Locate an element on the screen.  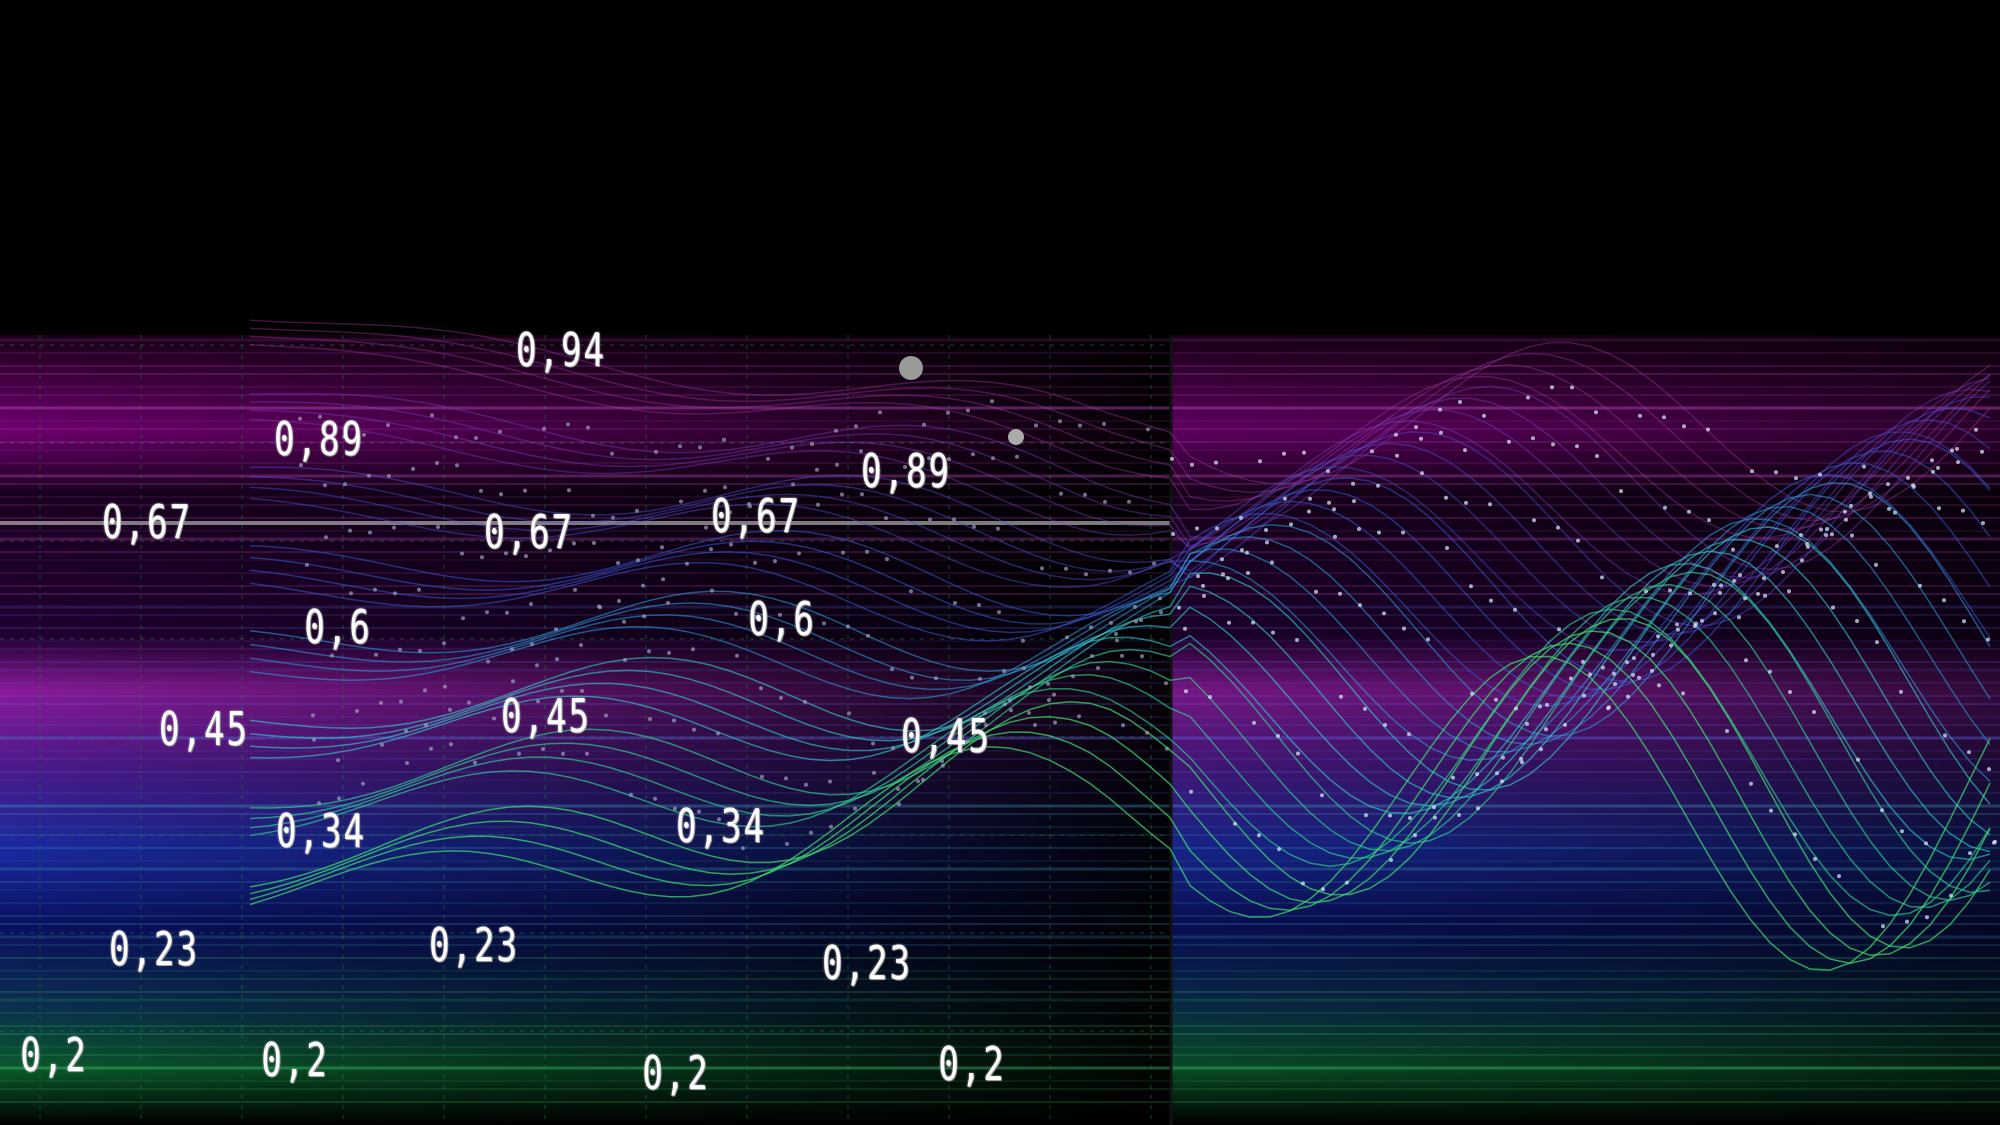
value-label: 0,67 is located at coordinates (756, 517).